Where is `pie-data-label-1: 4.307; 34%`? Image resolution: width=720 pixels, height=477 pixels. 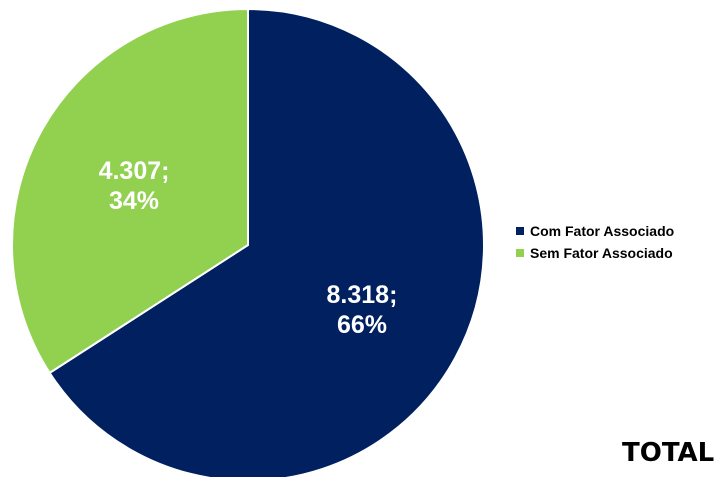 pie-data-label-1: 4.307; 34% is located at coordinates (134, 186).